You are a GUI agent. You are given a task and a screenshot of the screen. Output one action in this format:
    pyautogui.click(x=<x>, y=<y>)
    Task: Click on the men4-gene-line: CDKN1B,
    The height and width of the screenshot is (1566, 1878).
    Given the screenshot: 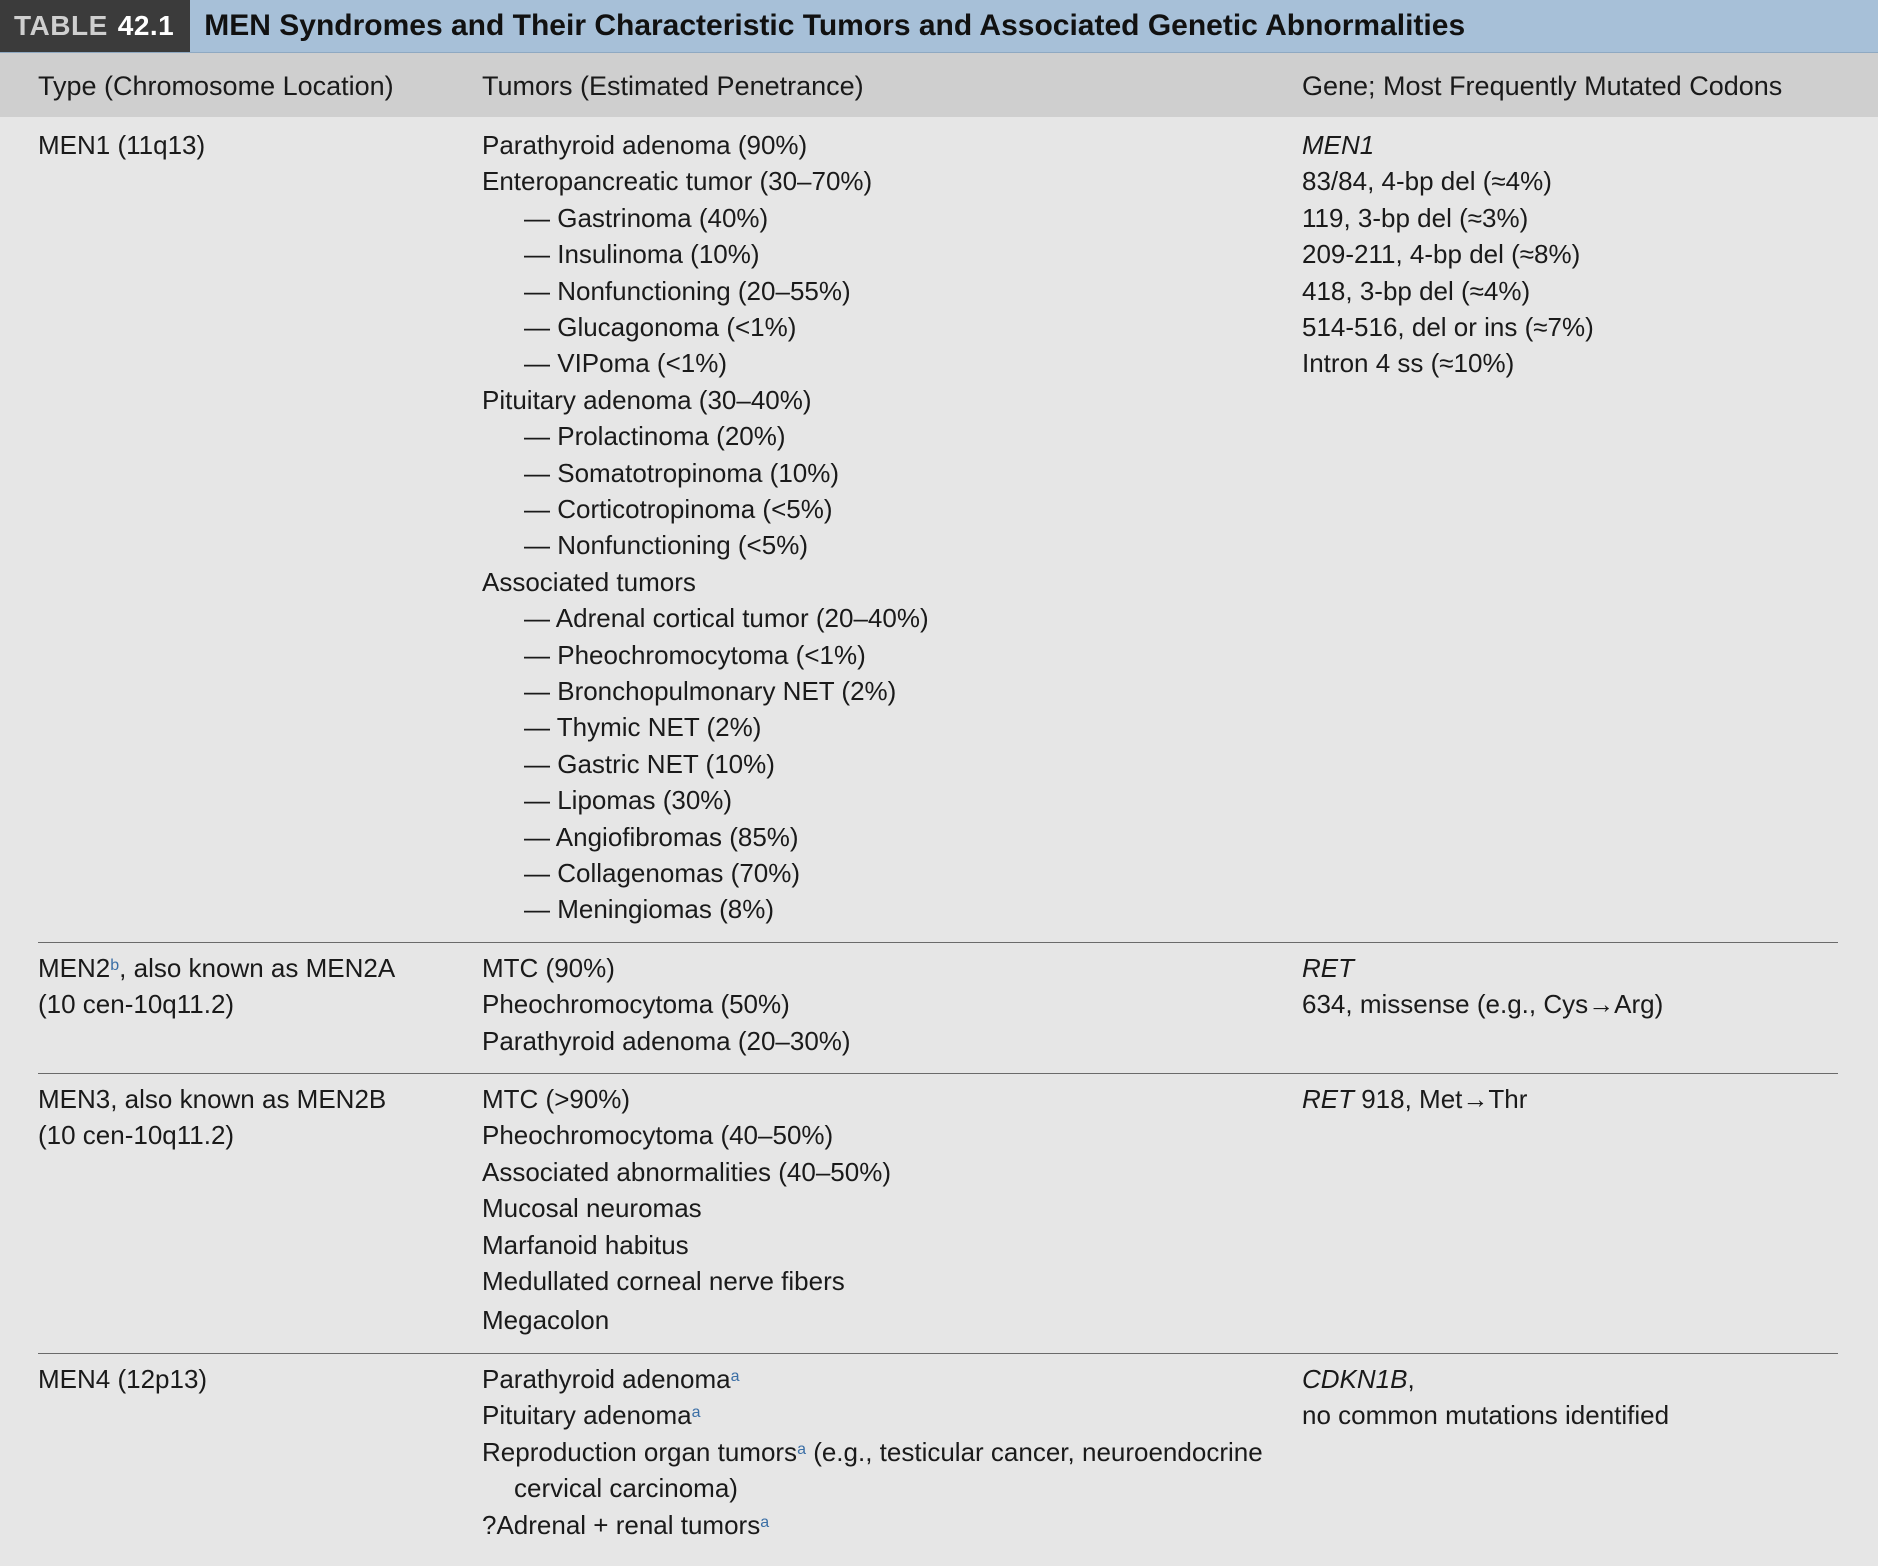 What is the action you would take?
    pyautogui.click(x=1358, y=1379)
    